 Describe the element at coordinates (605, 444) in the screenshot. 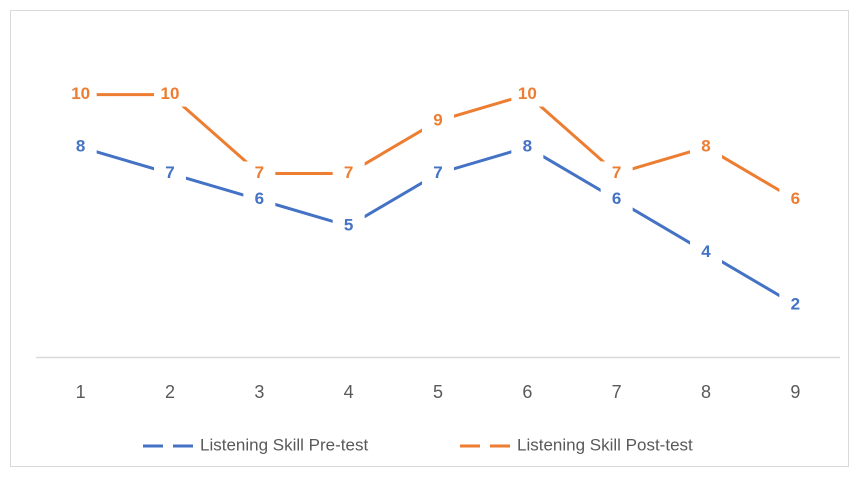

I see `legend-label: Listening Skill Post-test` at that location.